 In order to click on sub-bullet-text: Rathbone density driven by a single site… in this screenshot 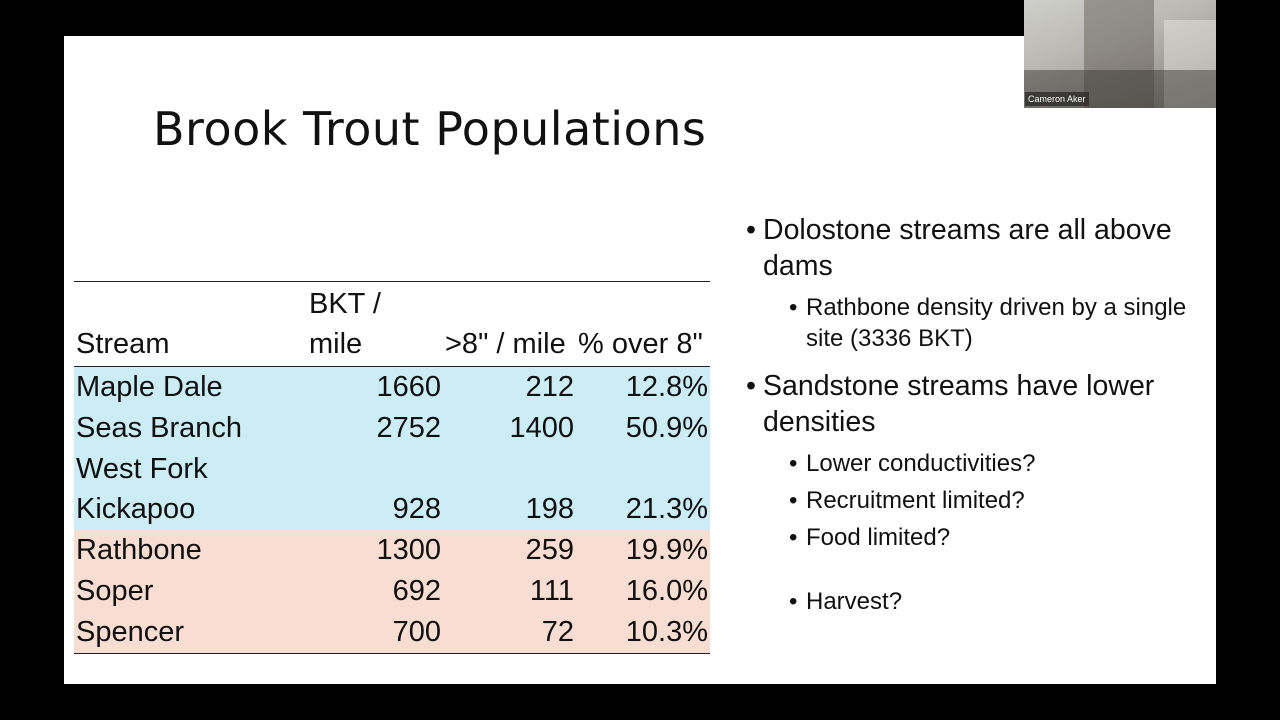, I will do `click(996, 323)`.